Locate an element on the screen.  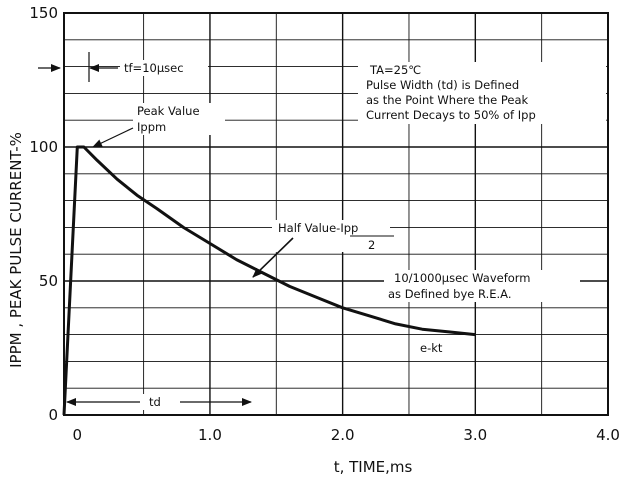
half-value-denominator: 2 is located at coordinates (371, 245).